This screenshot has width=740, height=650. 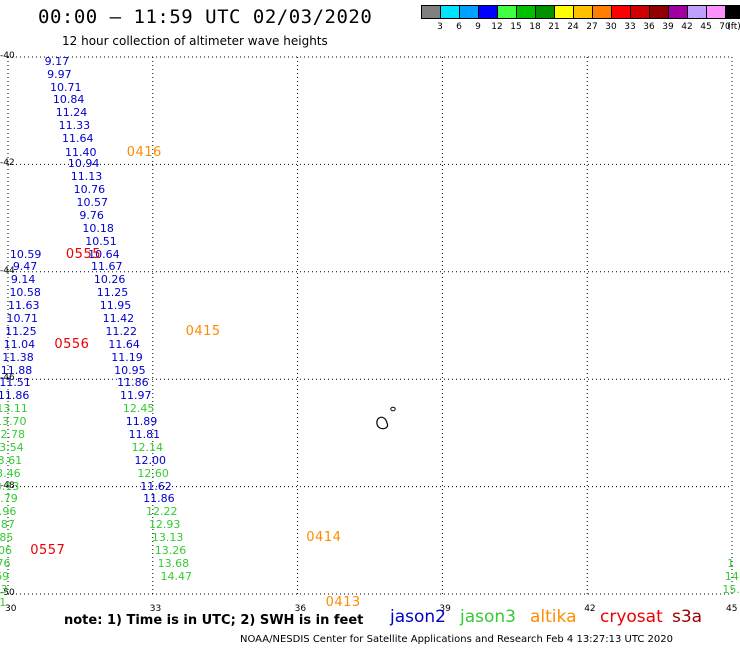 What do you see at coordinates (48, 550) in the screenshot?
I see `pass-time-label: 0557` at bounding box center [48, 550].